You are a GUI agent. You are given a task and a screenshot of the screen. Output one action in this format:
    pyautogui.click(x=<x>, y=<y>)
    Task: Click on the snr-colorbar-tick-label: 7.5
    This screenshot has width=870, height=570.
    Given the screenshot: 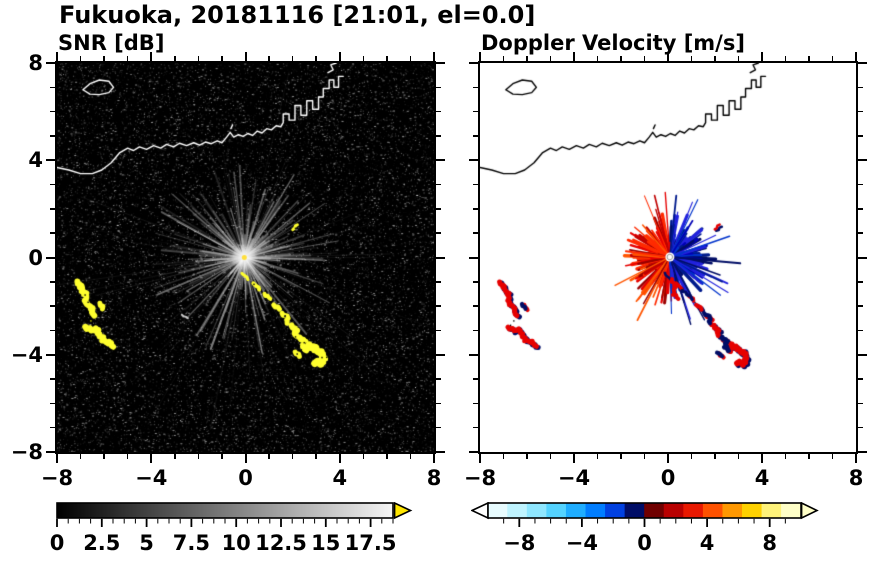 What is the action you would take?
    pyautogui.click(x=191, y=543)
    